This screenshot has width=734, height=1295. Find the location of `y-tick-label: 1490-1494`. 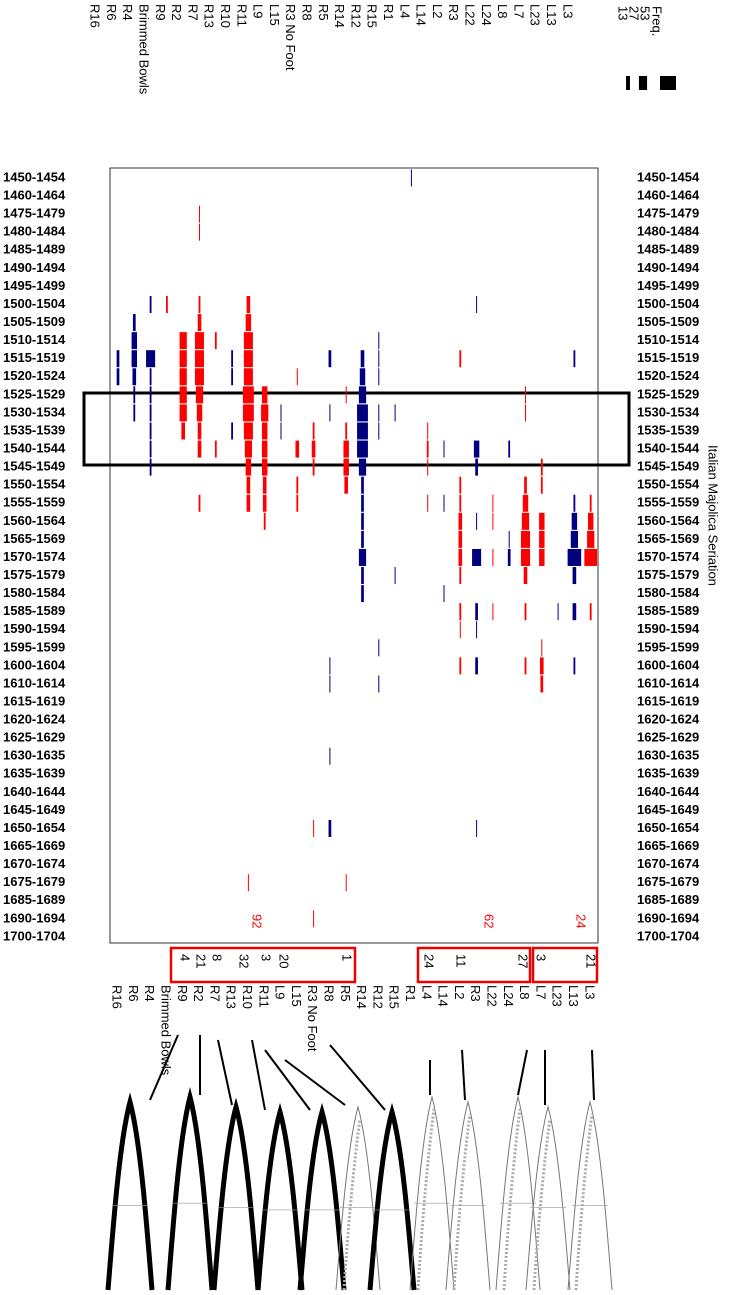

y-tick-label: 1490-1494 is located at coordinates (34, 267).